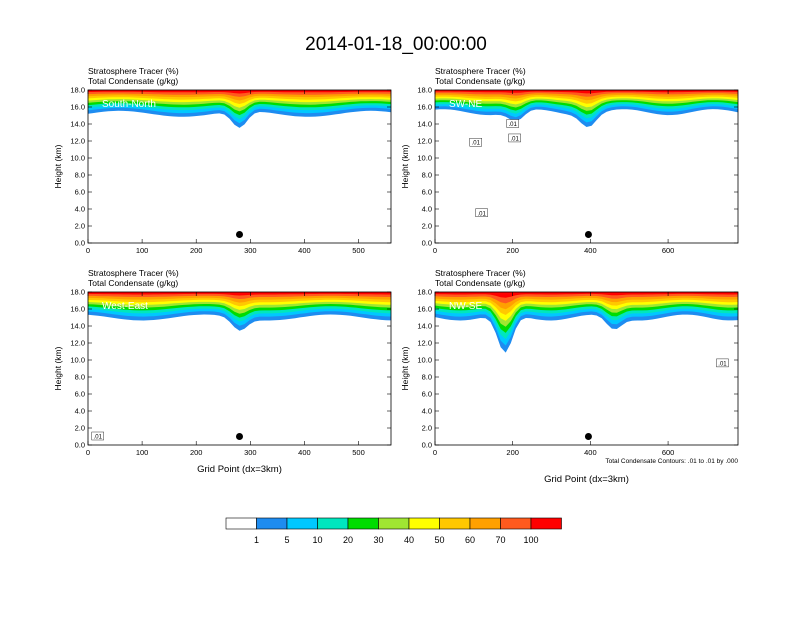 The width and height of the screenshot is (792, 617). Describe the element at coordinates (409, 540) in the screenshot. I see `legend-label: 40` at that location.